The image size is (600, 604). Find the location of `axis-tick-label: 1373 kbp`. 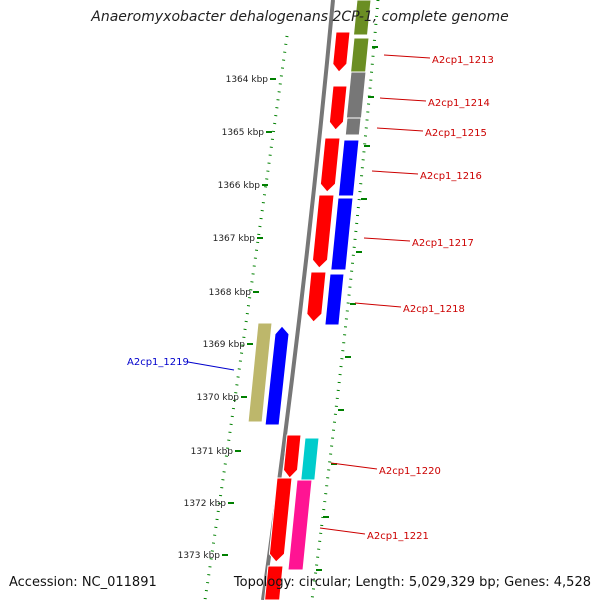

axis-tick-label: 1373 kbp is located at coordinates (199, 556).